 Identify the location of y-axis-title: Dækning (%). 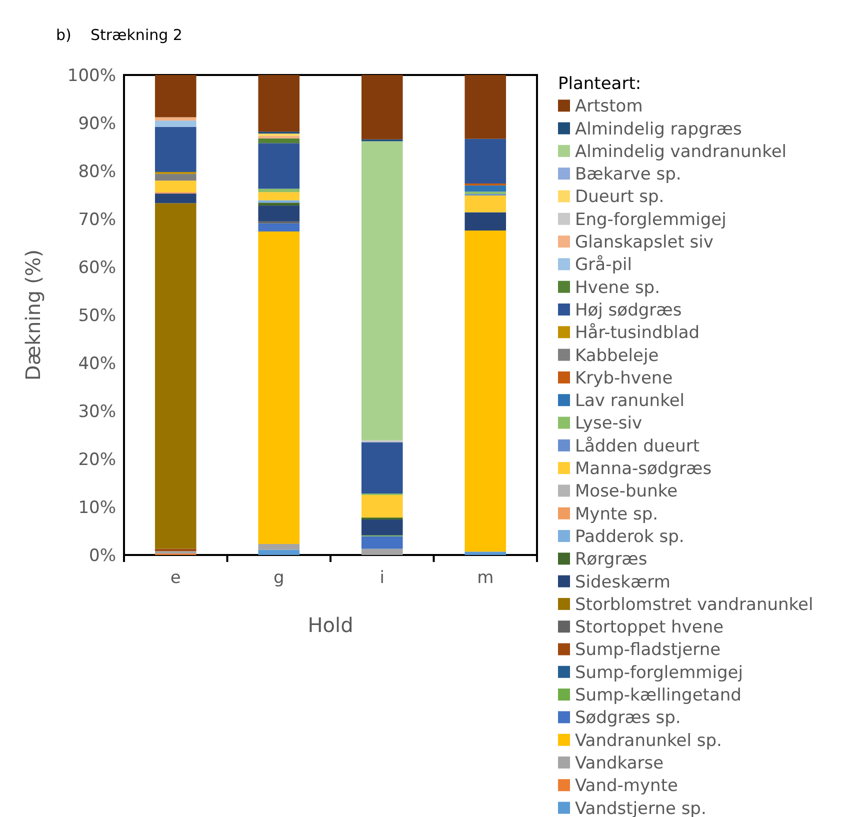
(33, 315).